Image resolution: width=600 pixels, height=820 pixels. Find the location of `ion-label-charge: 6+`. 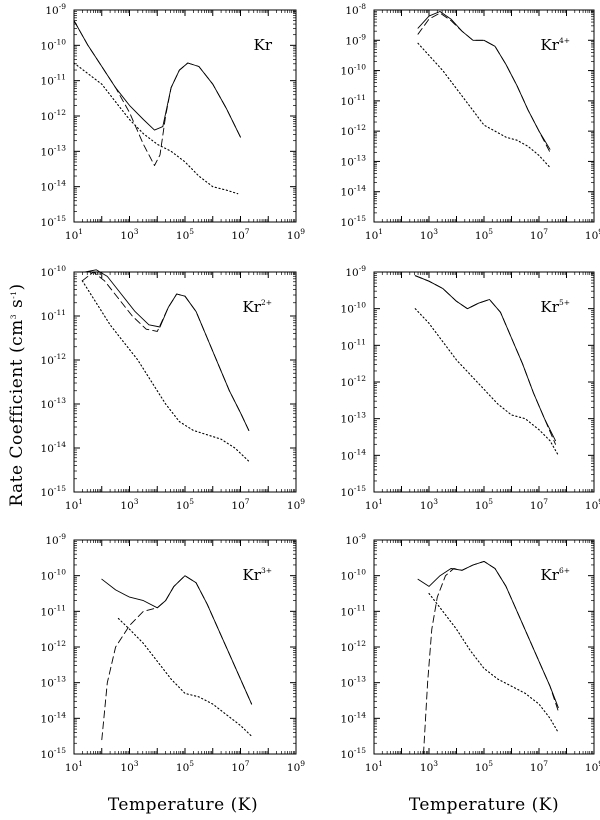

ion-label-charge: 6+ is located at coordinates (564, 570).